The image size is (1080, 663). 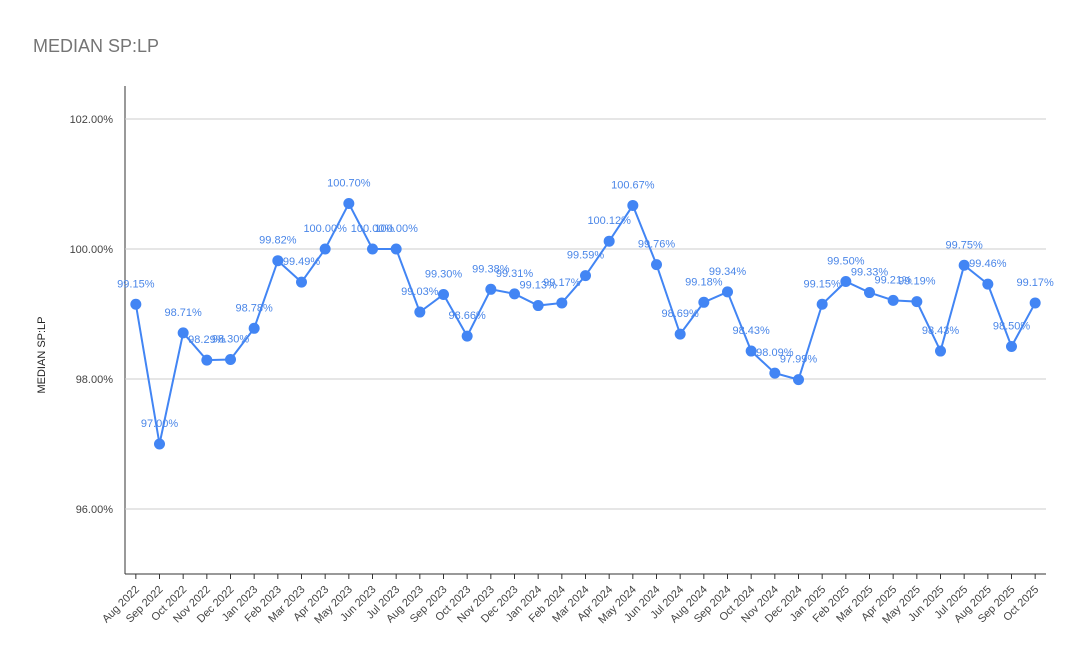 I want to click on data-label: 99.13%, so click(x=539, y=286).